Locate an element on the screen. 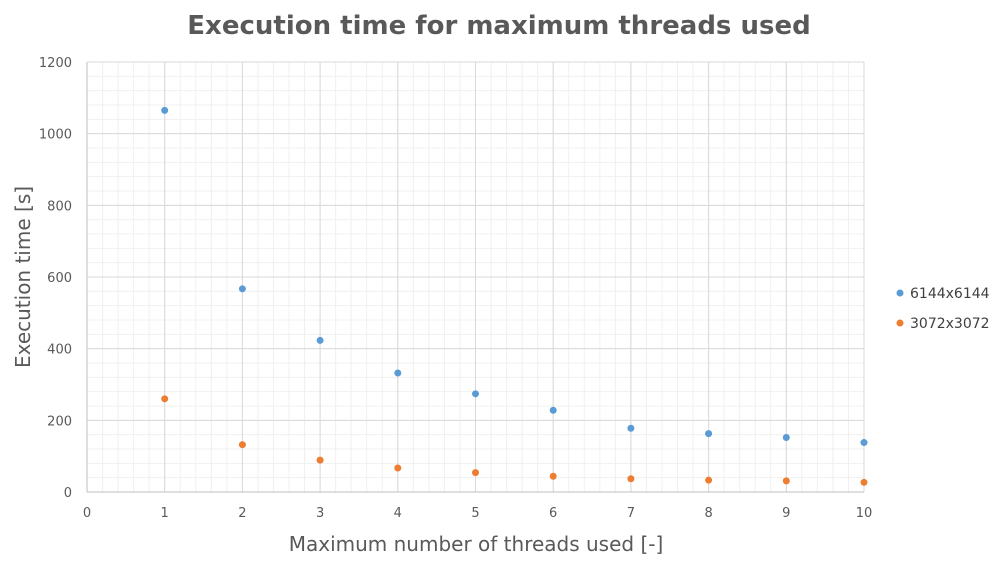 The height and width of the screenshot is (563, 999). y-tick-label: 1200 is located at coordinates (55, 63).